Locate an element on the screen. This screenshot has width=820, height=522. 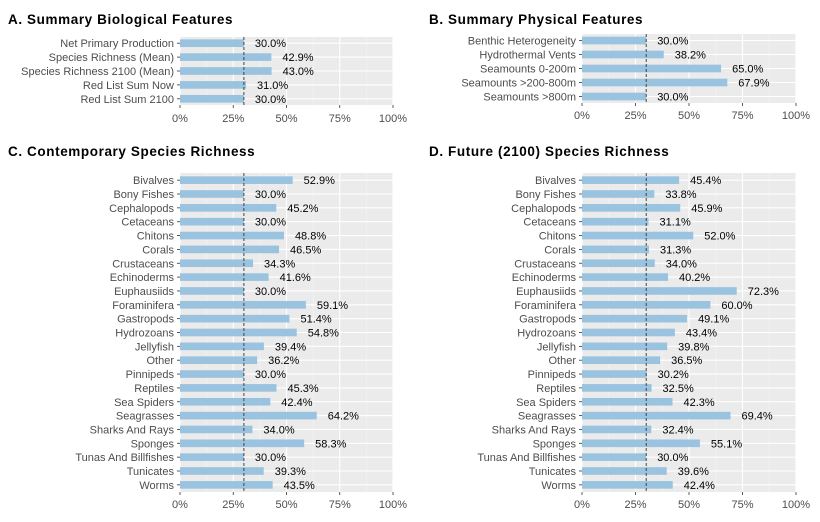
data-label: 31.3% is located at coordinates (675, 250).